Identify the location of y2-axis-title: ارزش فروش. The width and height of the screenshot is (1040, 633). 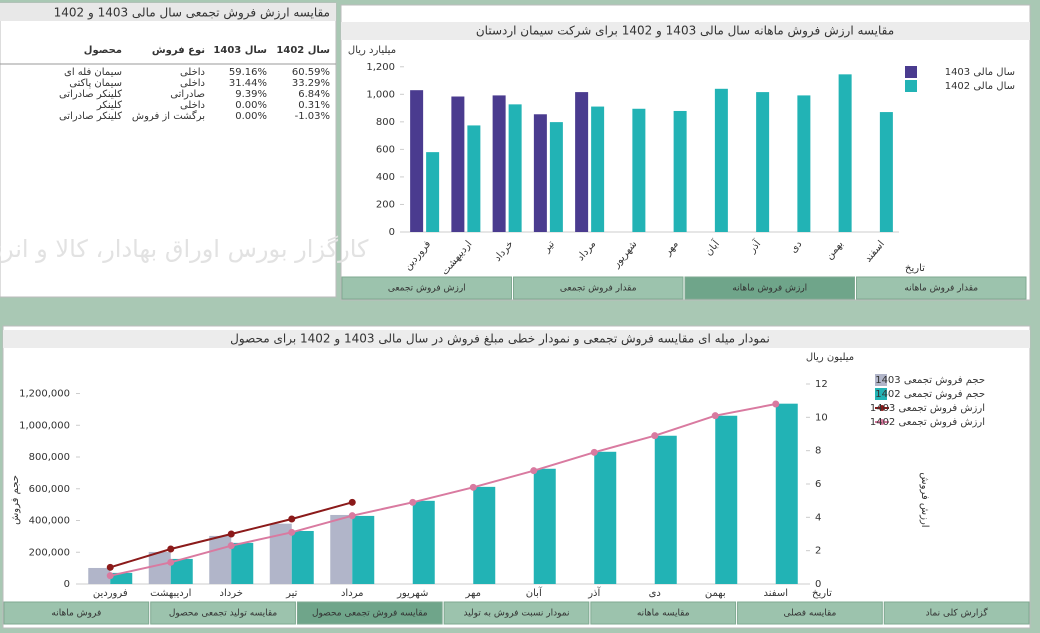
(924, 499).